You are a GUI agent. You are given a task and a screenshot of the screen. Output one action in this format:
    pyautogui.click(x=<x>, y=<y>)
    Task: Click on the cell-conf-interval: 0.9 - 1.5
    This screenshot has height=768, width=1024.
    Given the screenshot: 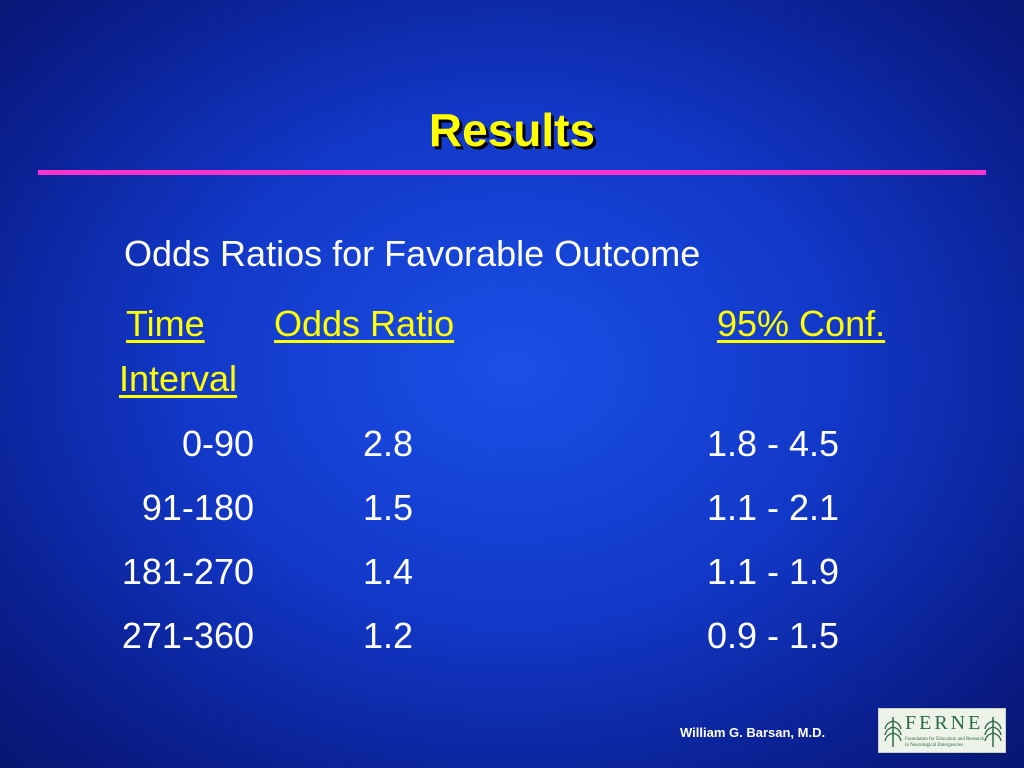 What is the action you would take?
    pyautogui.click(x=773, y=635)
    